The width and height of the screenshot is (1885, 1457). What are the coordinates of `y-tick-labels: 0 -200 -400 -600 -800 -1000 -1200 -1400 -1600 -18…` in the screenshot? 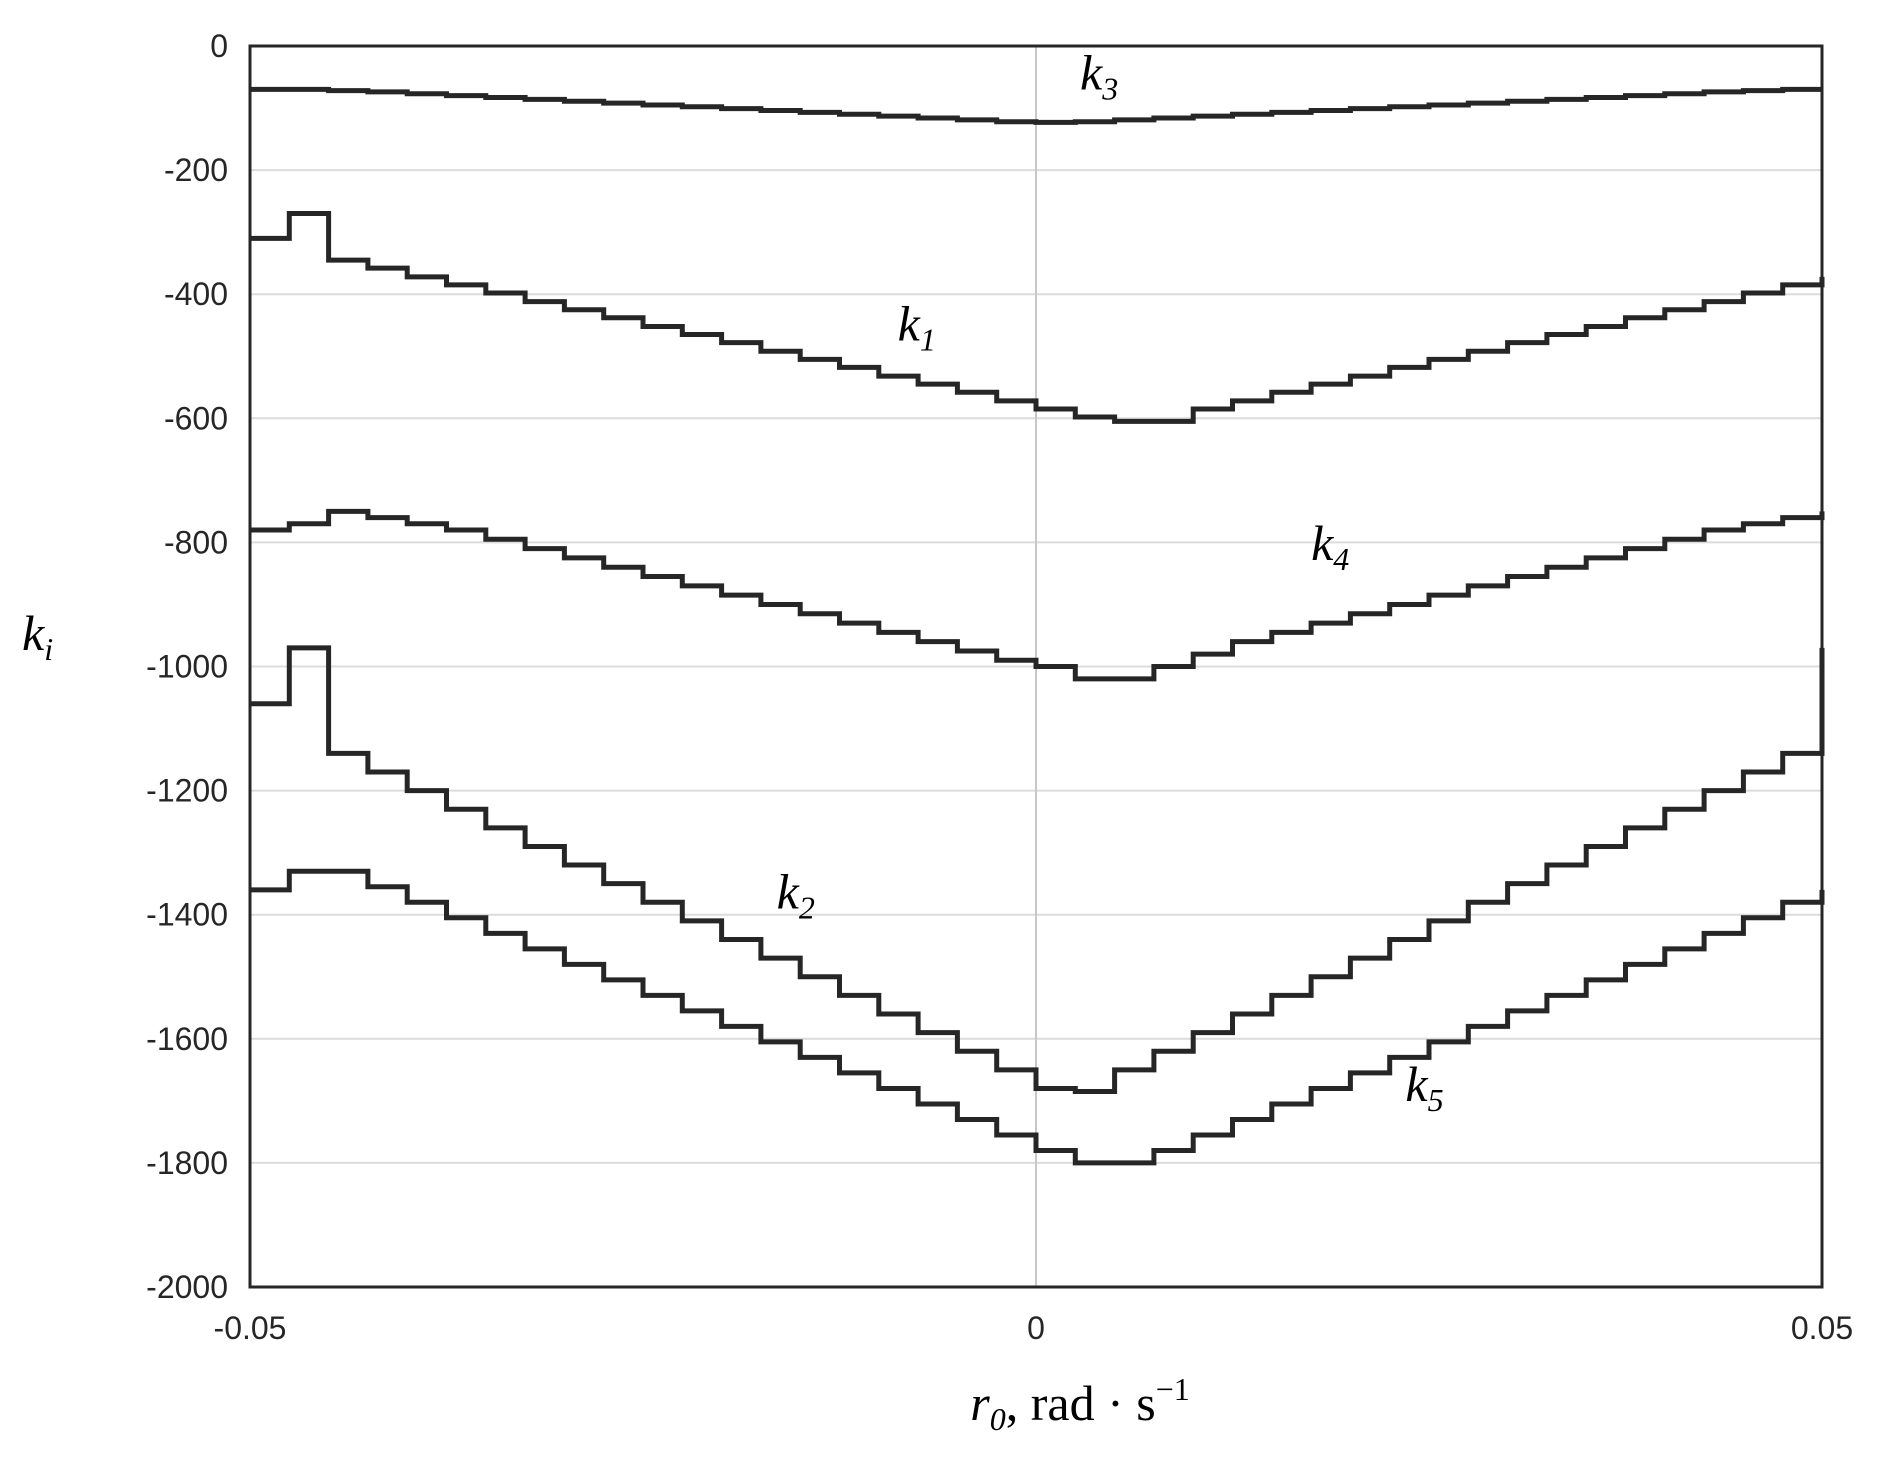 It's located at (187, 666).